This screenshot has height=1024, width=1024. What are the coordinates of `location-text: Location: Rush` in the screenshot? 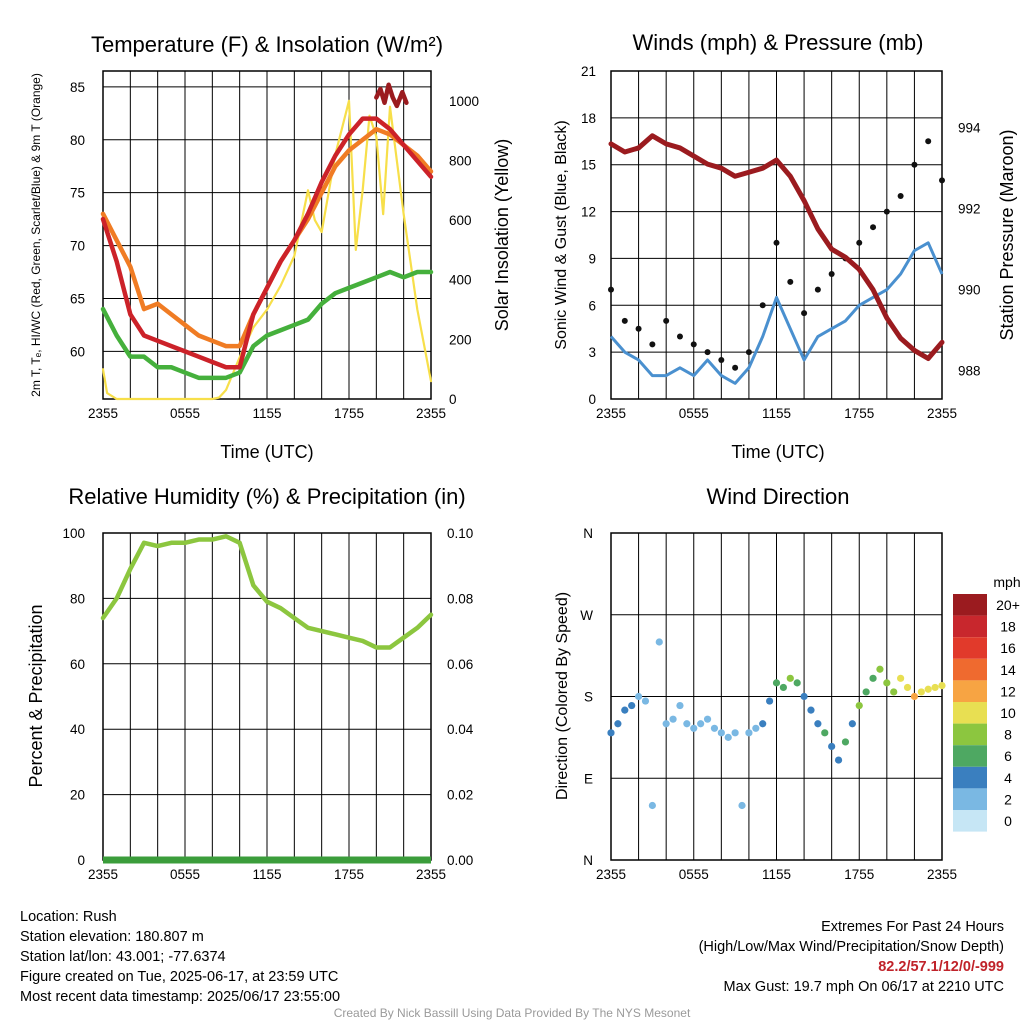 It's located at (68, 917).